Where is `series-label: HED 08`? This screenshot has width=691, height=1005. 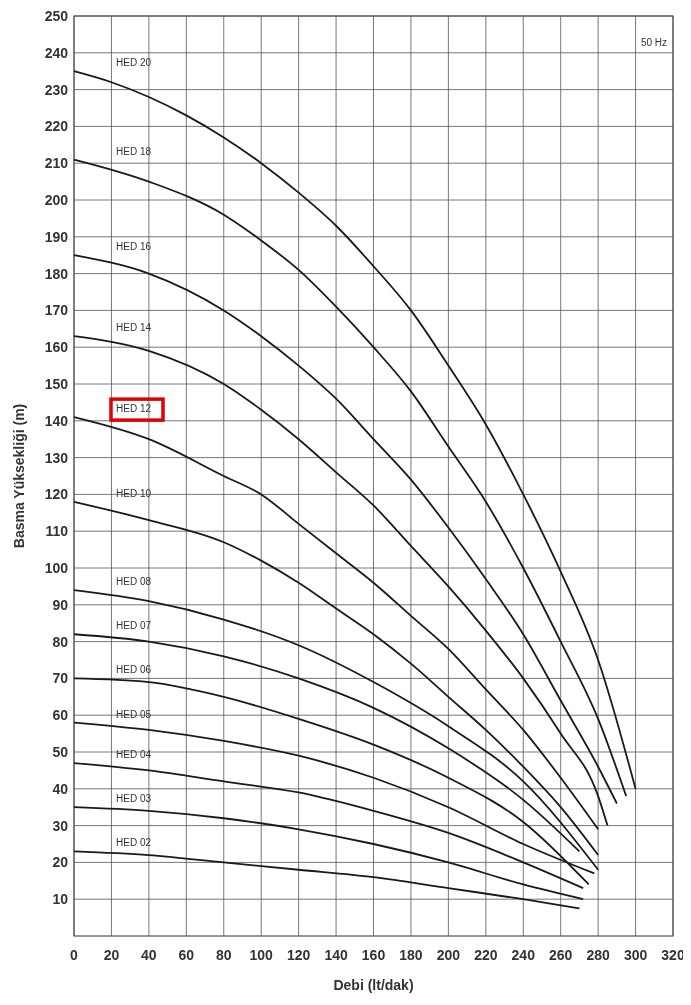 series-label: HED 08 is located at coordinates (134, 582).